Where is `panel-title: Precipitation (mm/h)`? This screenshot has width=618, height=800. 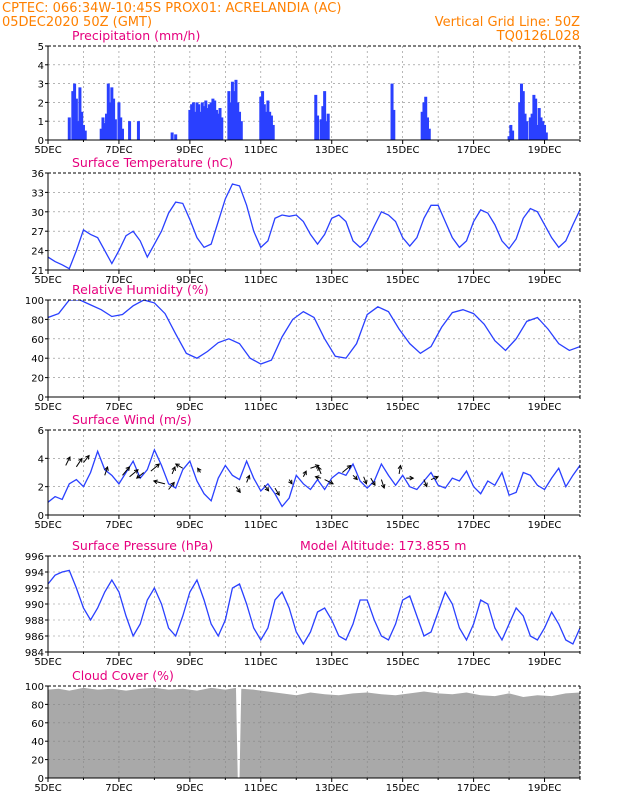
panel-title: Precipitation (mm/h) is located at coordinates (136, 35).